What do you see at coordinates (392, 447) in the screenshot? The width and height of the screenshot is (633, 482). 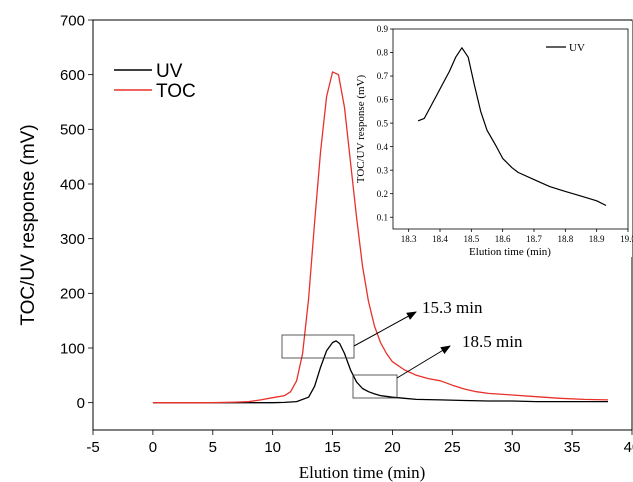 I see `main-x-tick-label: 20` at bounding box center [392, 447].